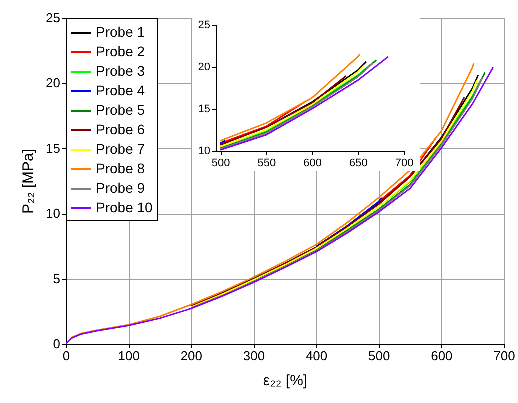 This screenshot has height=403, width=518. I want to click on x-tick-label: 650, so click(358, 164).